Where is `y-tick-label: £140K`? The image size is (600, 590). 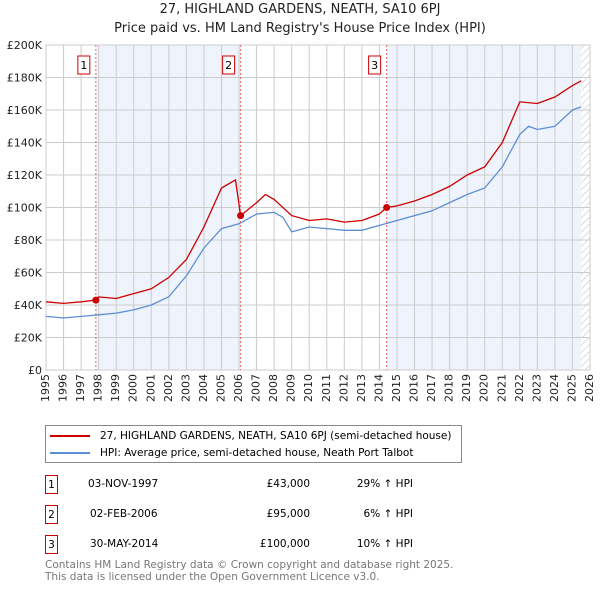
y-tick-label: £140K is located at coordinates (25, 143).